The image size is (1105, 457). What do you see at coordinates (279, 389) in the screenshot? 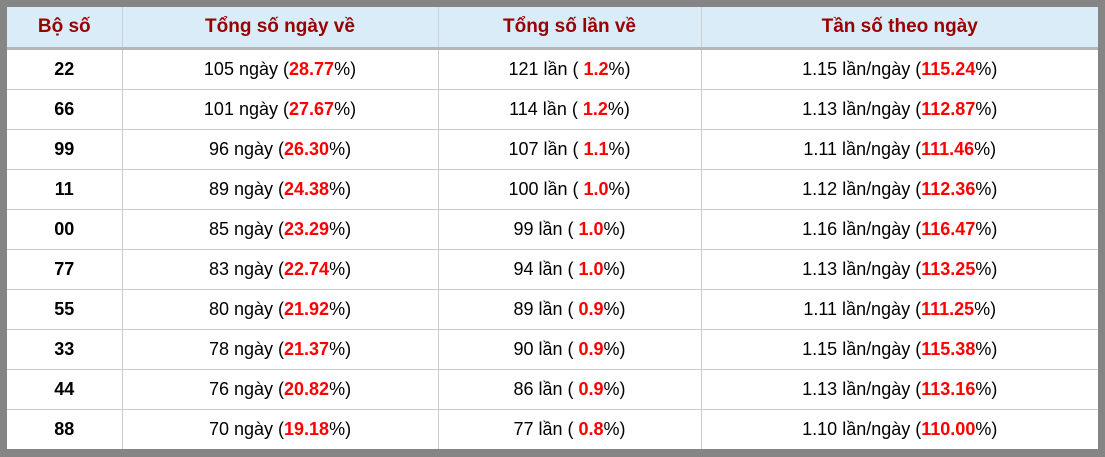
I see `total-days-cell: 76 ngày (20.82%)` at bounding box center [279, 389].